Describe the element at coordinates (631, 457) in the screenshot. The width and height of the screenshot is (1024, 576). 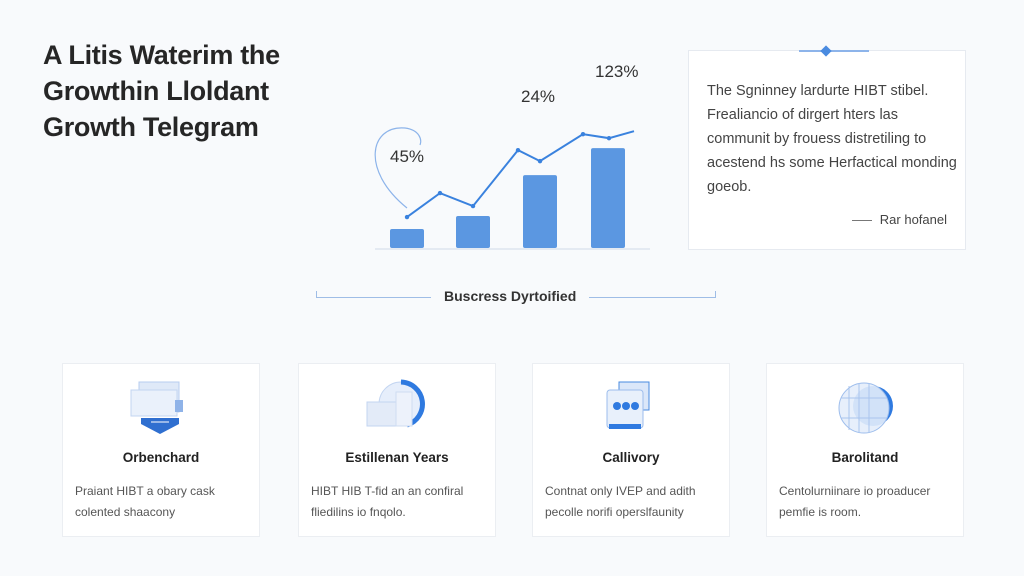
I see `card-title: Callivory` at that location.